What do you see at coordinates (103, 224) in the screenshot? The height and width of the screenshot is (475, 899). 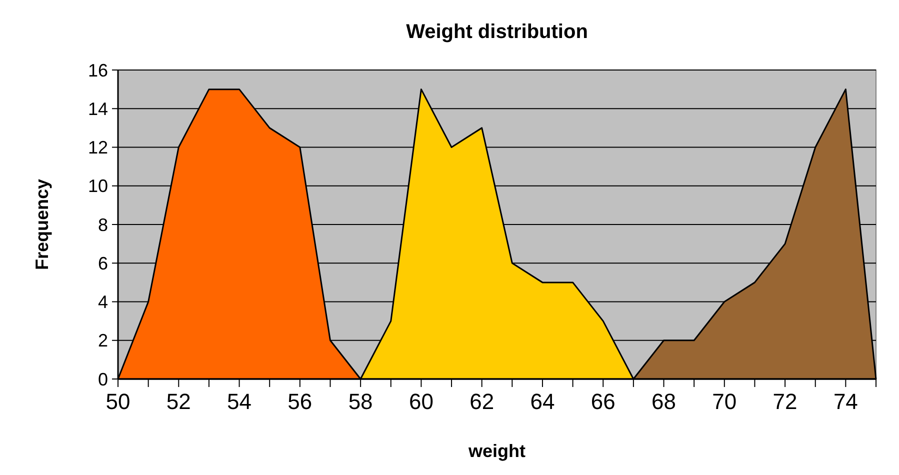 I see `y-tick-label: 8` at bounding box center [103, 224].